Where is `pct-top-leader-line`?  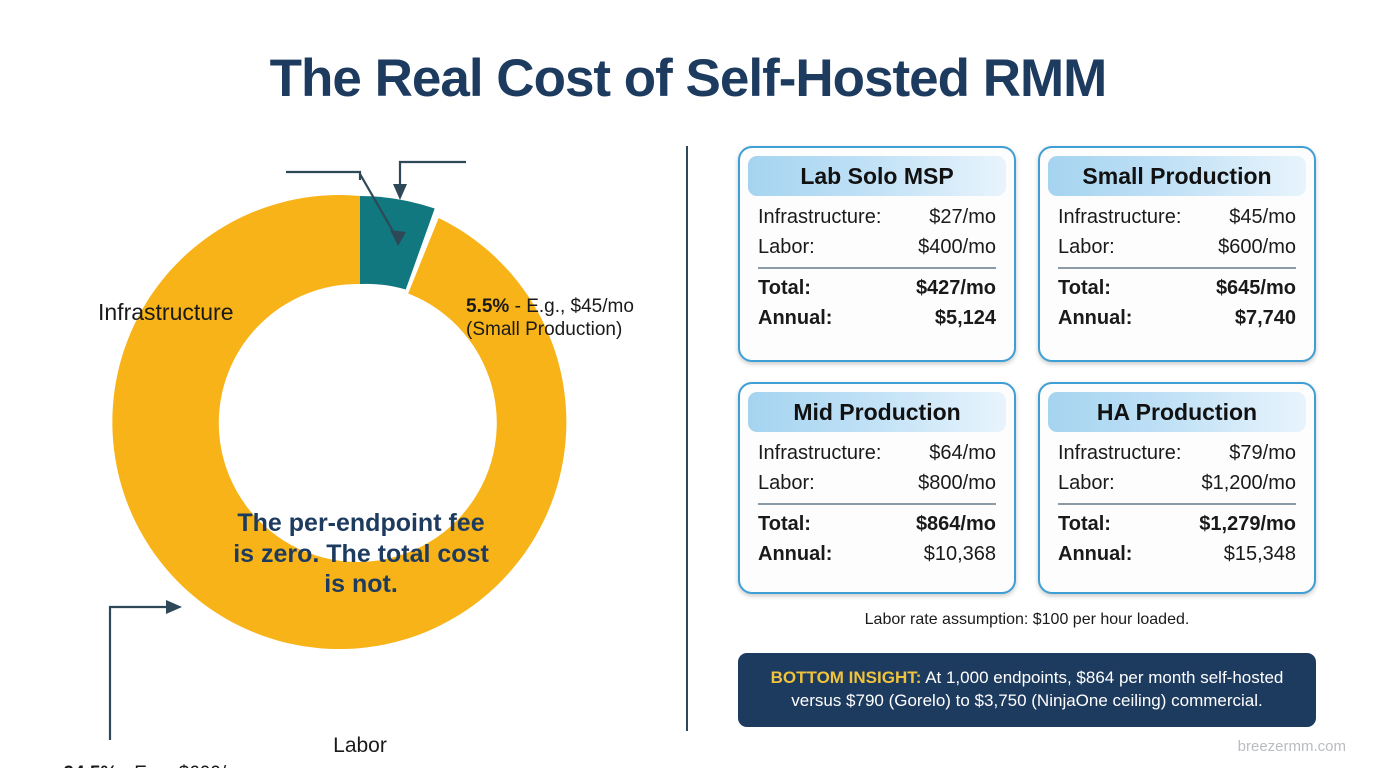 pct-top-leader-line is located at coordinates (432, 174).